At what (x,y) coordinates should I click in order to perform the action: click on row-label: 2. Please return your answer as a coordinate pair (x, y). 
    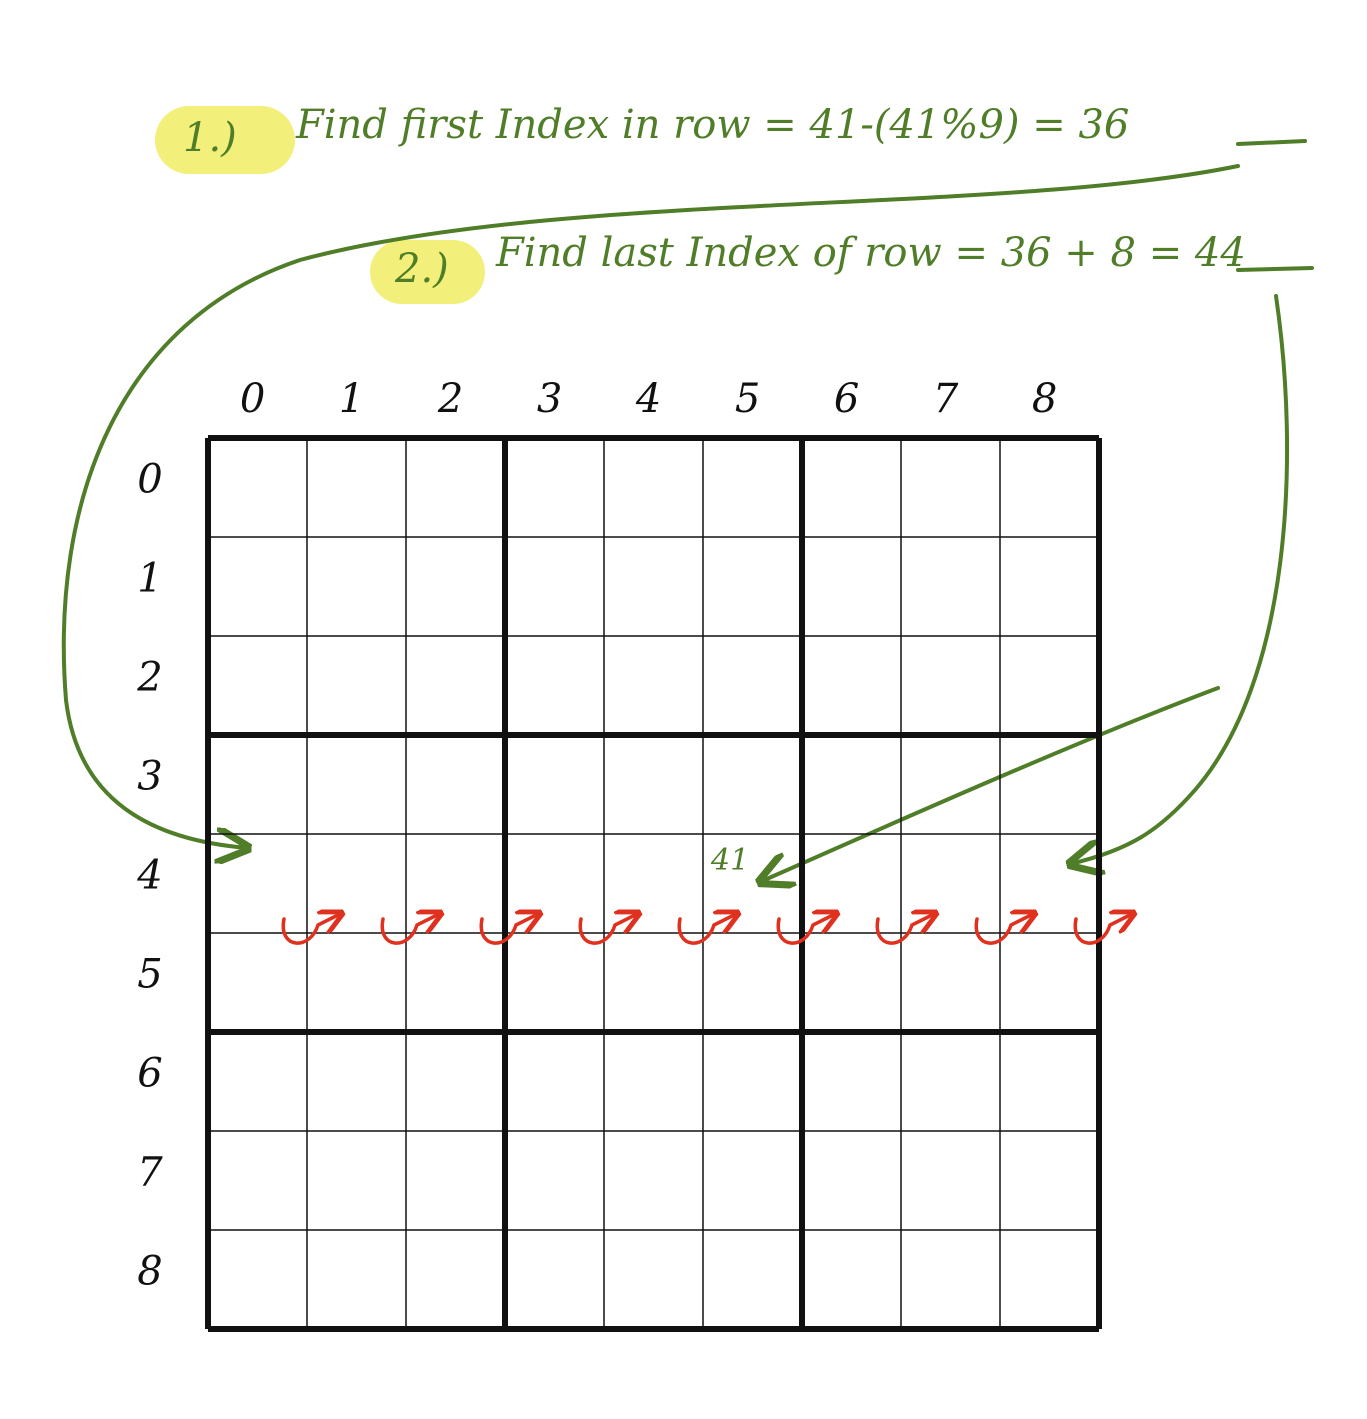
    Looking at the image, I should click on (149, 677).